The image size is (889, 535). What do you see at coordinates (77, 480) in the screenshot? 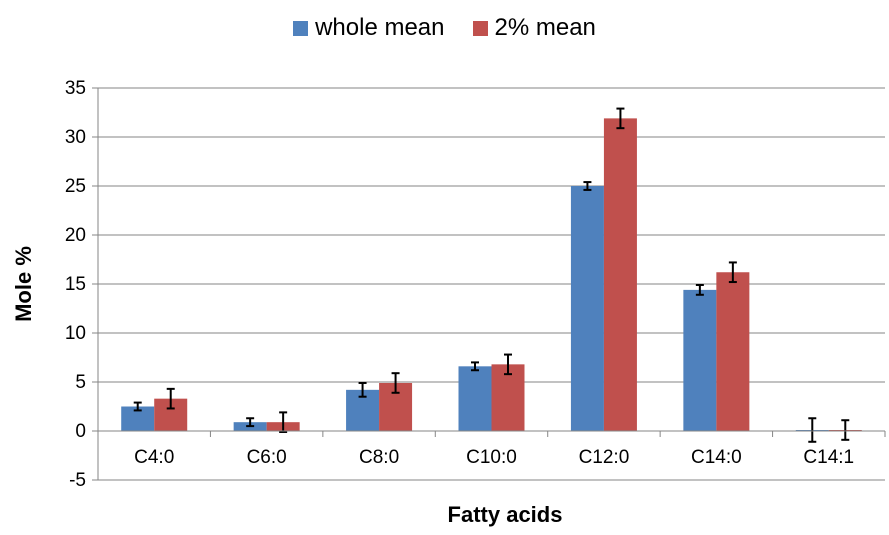
I see `y-tick-label: -5` at bounding box center [77, 480].